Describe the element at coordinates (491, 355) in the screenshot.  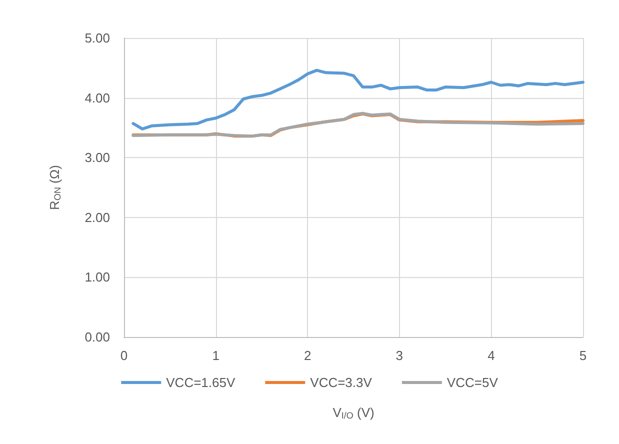
I see `x-tick-label: 4` at that location.